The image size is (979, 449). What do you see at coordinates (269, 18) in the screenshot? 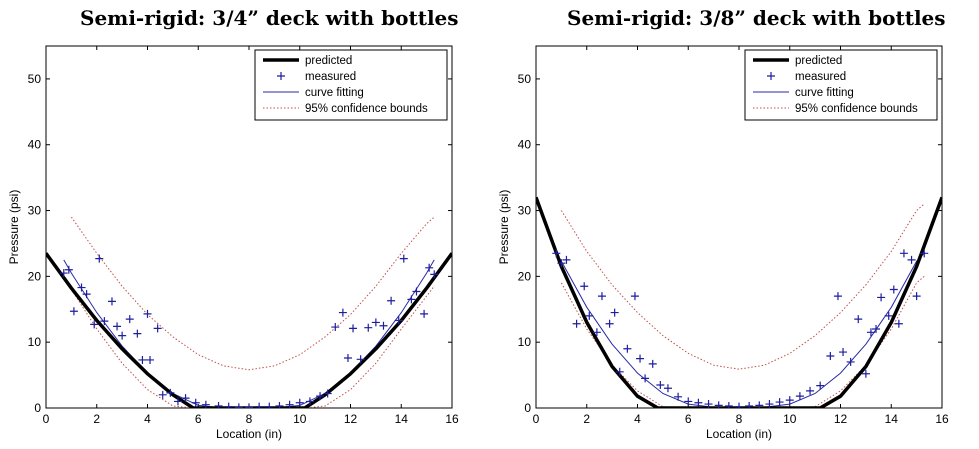
I see `chart-title-left: Semi-rigid: 3/4” deck with bottles` at bounding box center [269, 18].